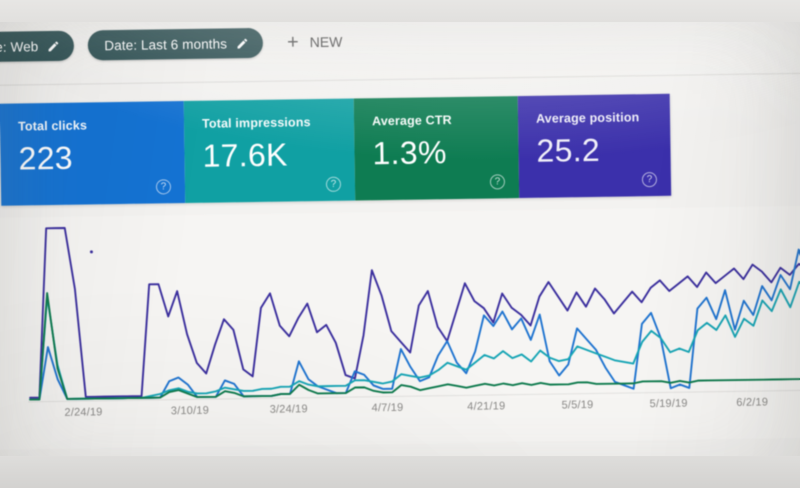 This screenshot has height=488, width=800. What do you see at coordinates (577, 405) in the screenshot?
I see `x-axis-tick-label: 5/5/19` at bounding box center [577, 405].